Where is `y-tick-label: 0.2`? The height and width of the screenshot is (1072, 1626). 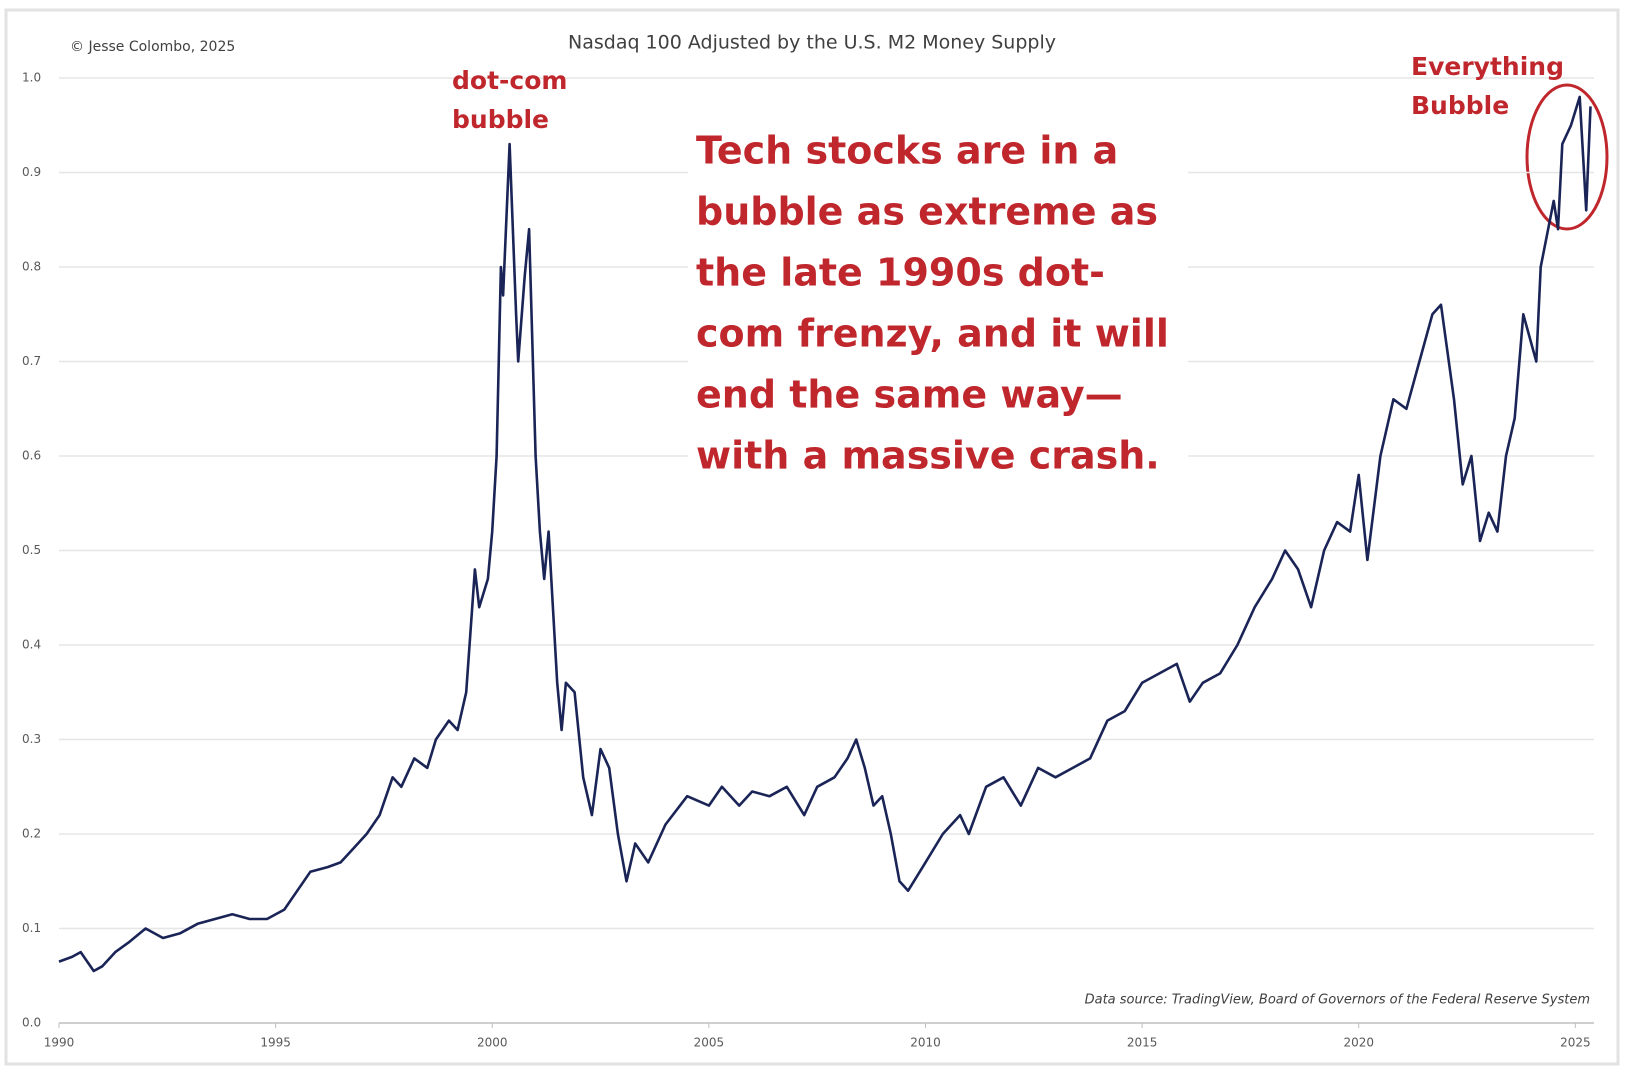 y-tick-label: 0.2 is located at coordinates (31, 834).